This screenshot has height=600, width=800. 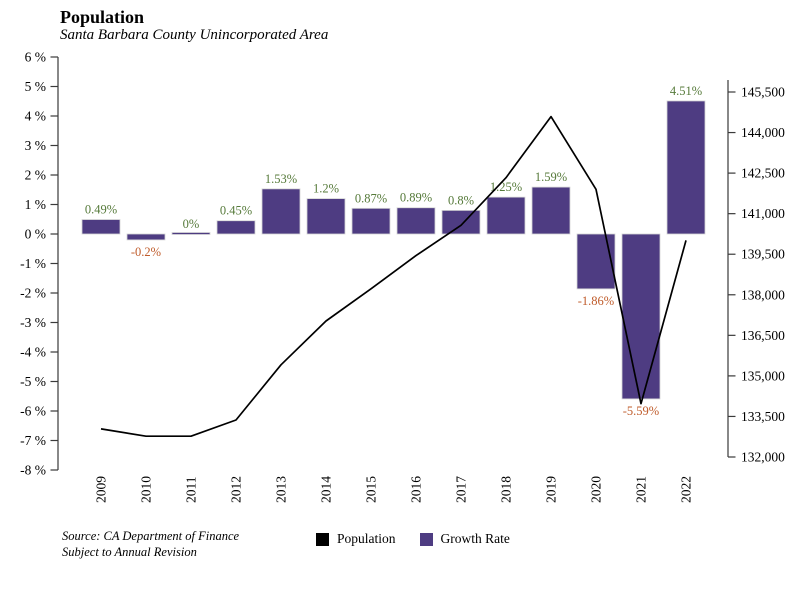 What do you see at coordinates (366, 538) in the screenshot?
I see `legend-label-population: Population` at bounding box center [366, 538].